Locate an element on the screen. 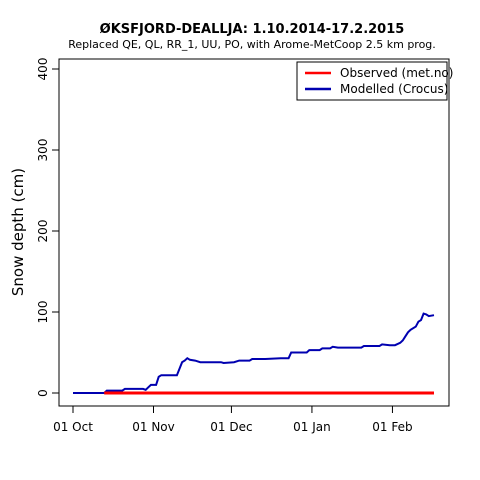  x-tick-label-4: 01 Feb is located at coordinates (392, 427).